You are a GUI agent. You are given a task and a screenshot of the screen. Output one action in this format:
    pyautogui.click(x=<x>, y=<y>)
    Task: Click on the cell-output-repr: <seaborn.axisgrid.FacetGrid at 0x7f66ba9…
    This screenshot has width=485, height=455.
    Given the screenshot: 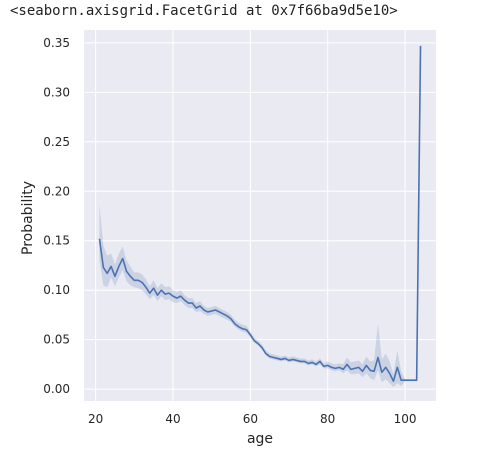 What is the action you would take?
    pyautogui.click(x=204, y=11)
    